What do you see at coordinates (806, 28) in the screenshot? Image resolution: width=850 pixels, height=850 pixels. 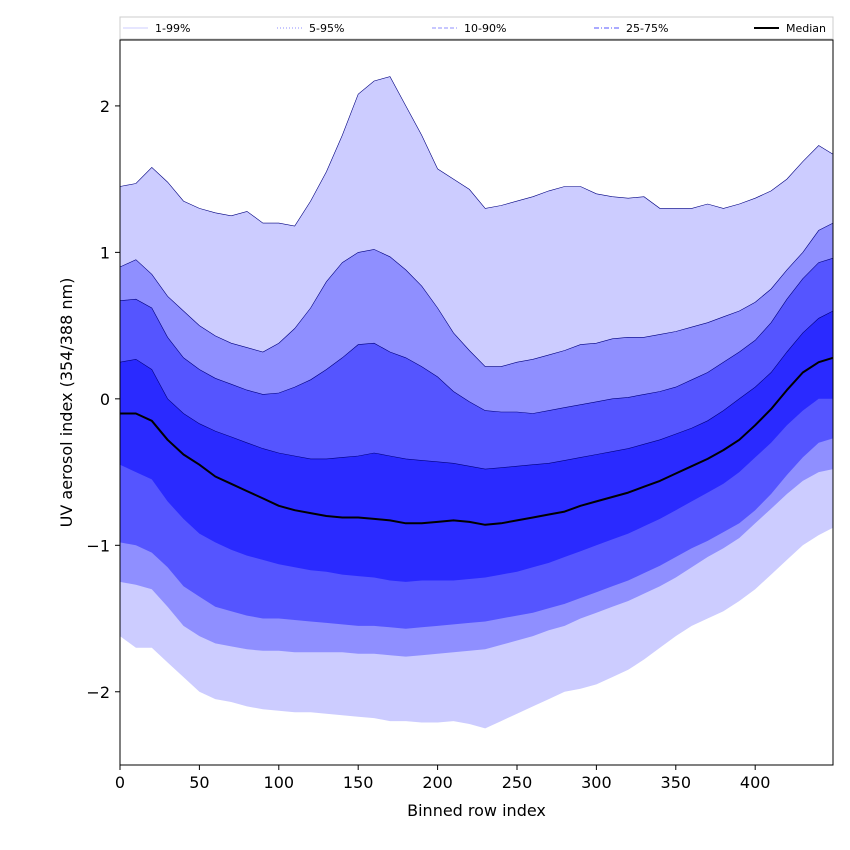 I see `legend-label-median: Median` at bounding box center [806, 28].